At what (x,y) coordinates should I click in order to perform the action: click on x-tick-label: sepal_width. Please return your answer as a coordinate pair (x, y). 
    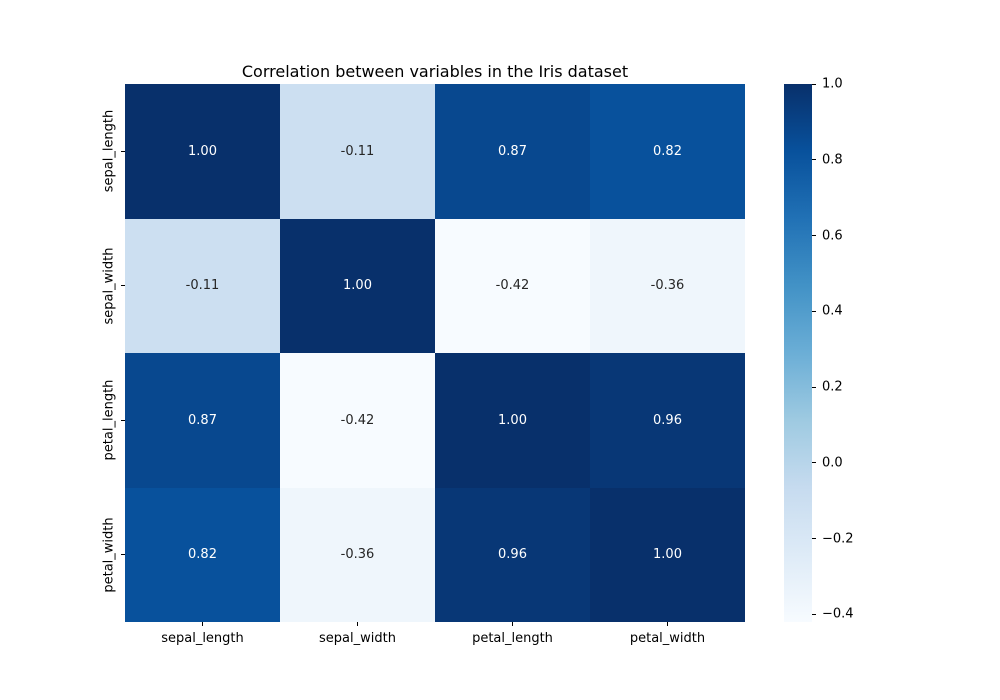
    Looking at the image, I should click on (357, 638).